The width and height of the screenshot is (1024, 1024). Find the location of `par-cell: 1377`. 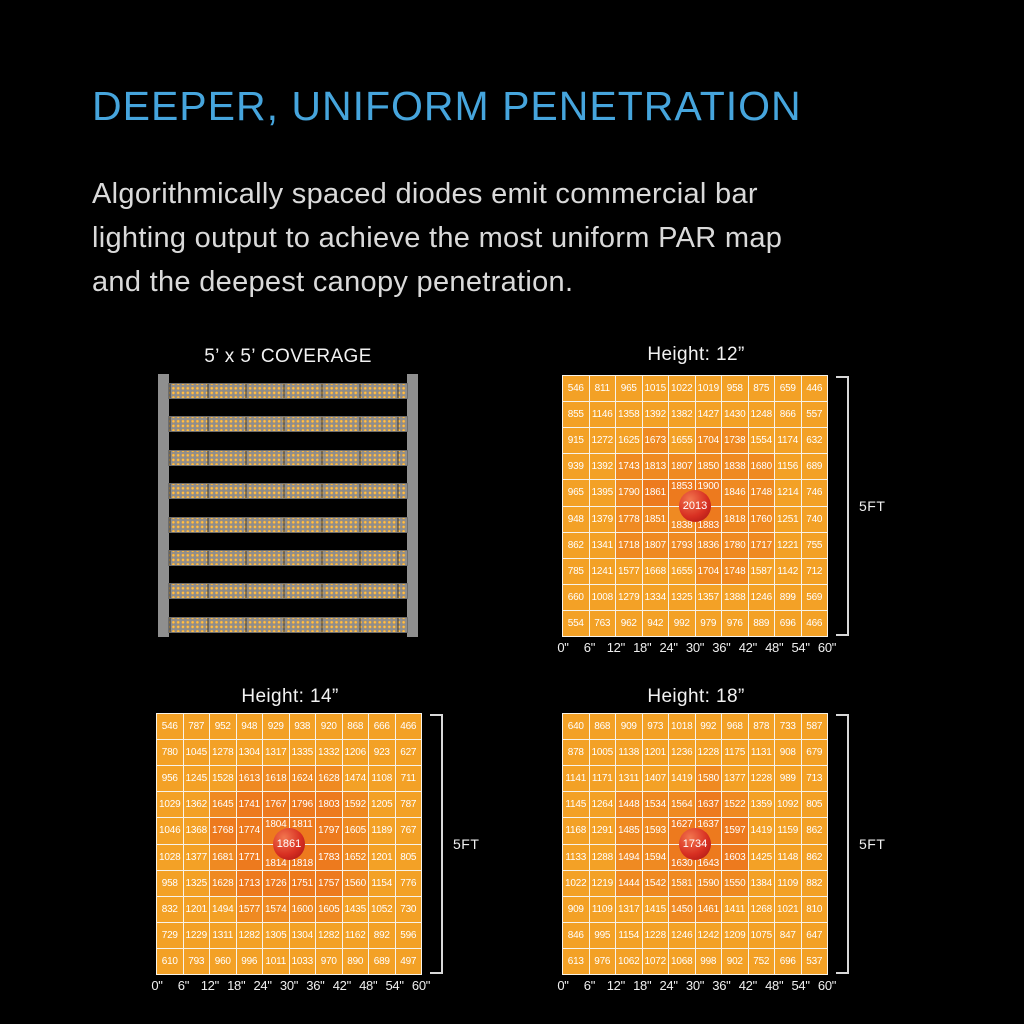

par-cell: 1377 is located at coordinates (735, 779).